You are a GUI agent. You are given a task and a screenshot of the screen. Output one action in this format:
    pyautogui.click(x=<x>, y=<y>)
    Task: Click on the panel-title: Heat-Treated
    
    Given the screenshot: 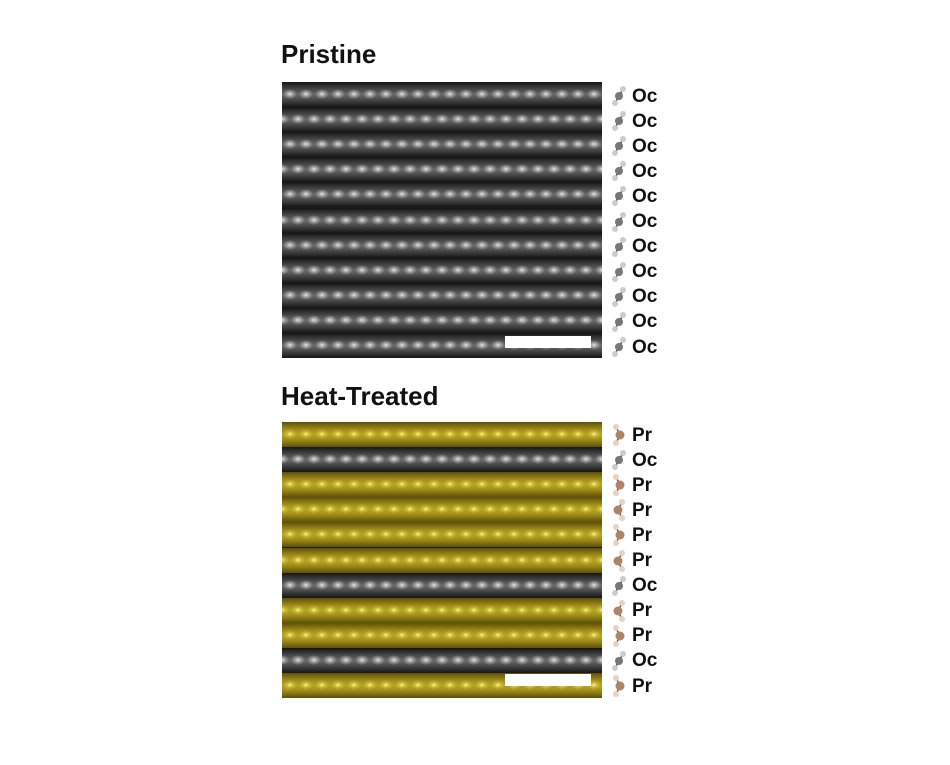 What is the action you would take?
    pyautogui.click(x=360, y=396)
    